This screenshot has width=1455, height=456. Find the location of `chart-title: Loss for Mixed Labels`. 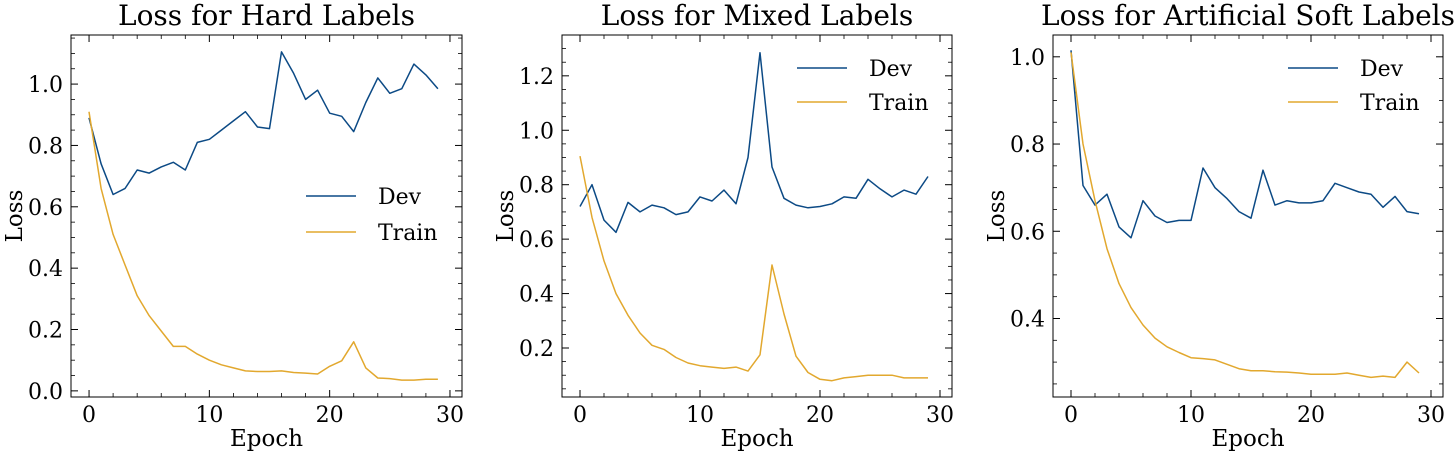

chart-title: Loss for Mixed Labels is located at coordinates (757, 16).